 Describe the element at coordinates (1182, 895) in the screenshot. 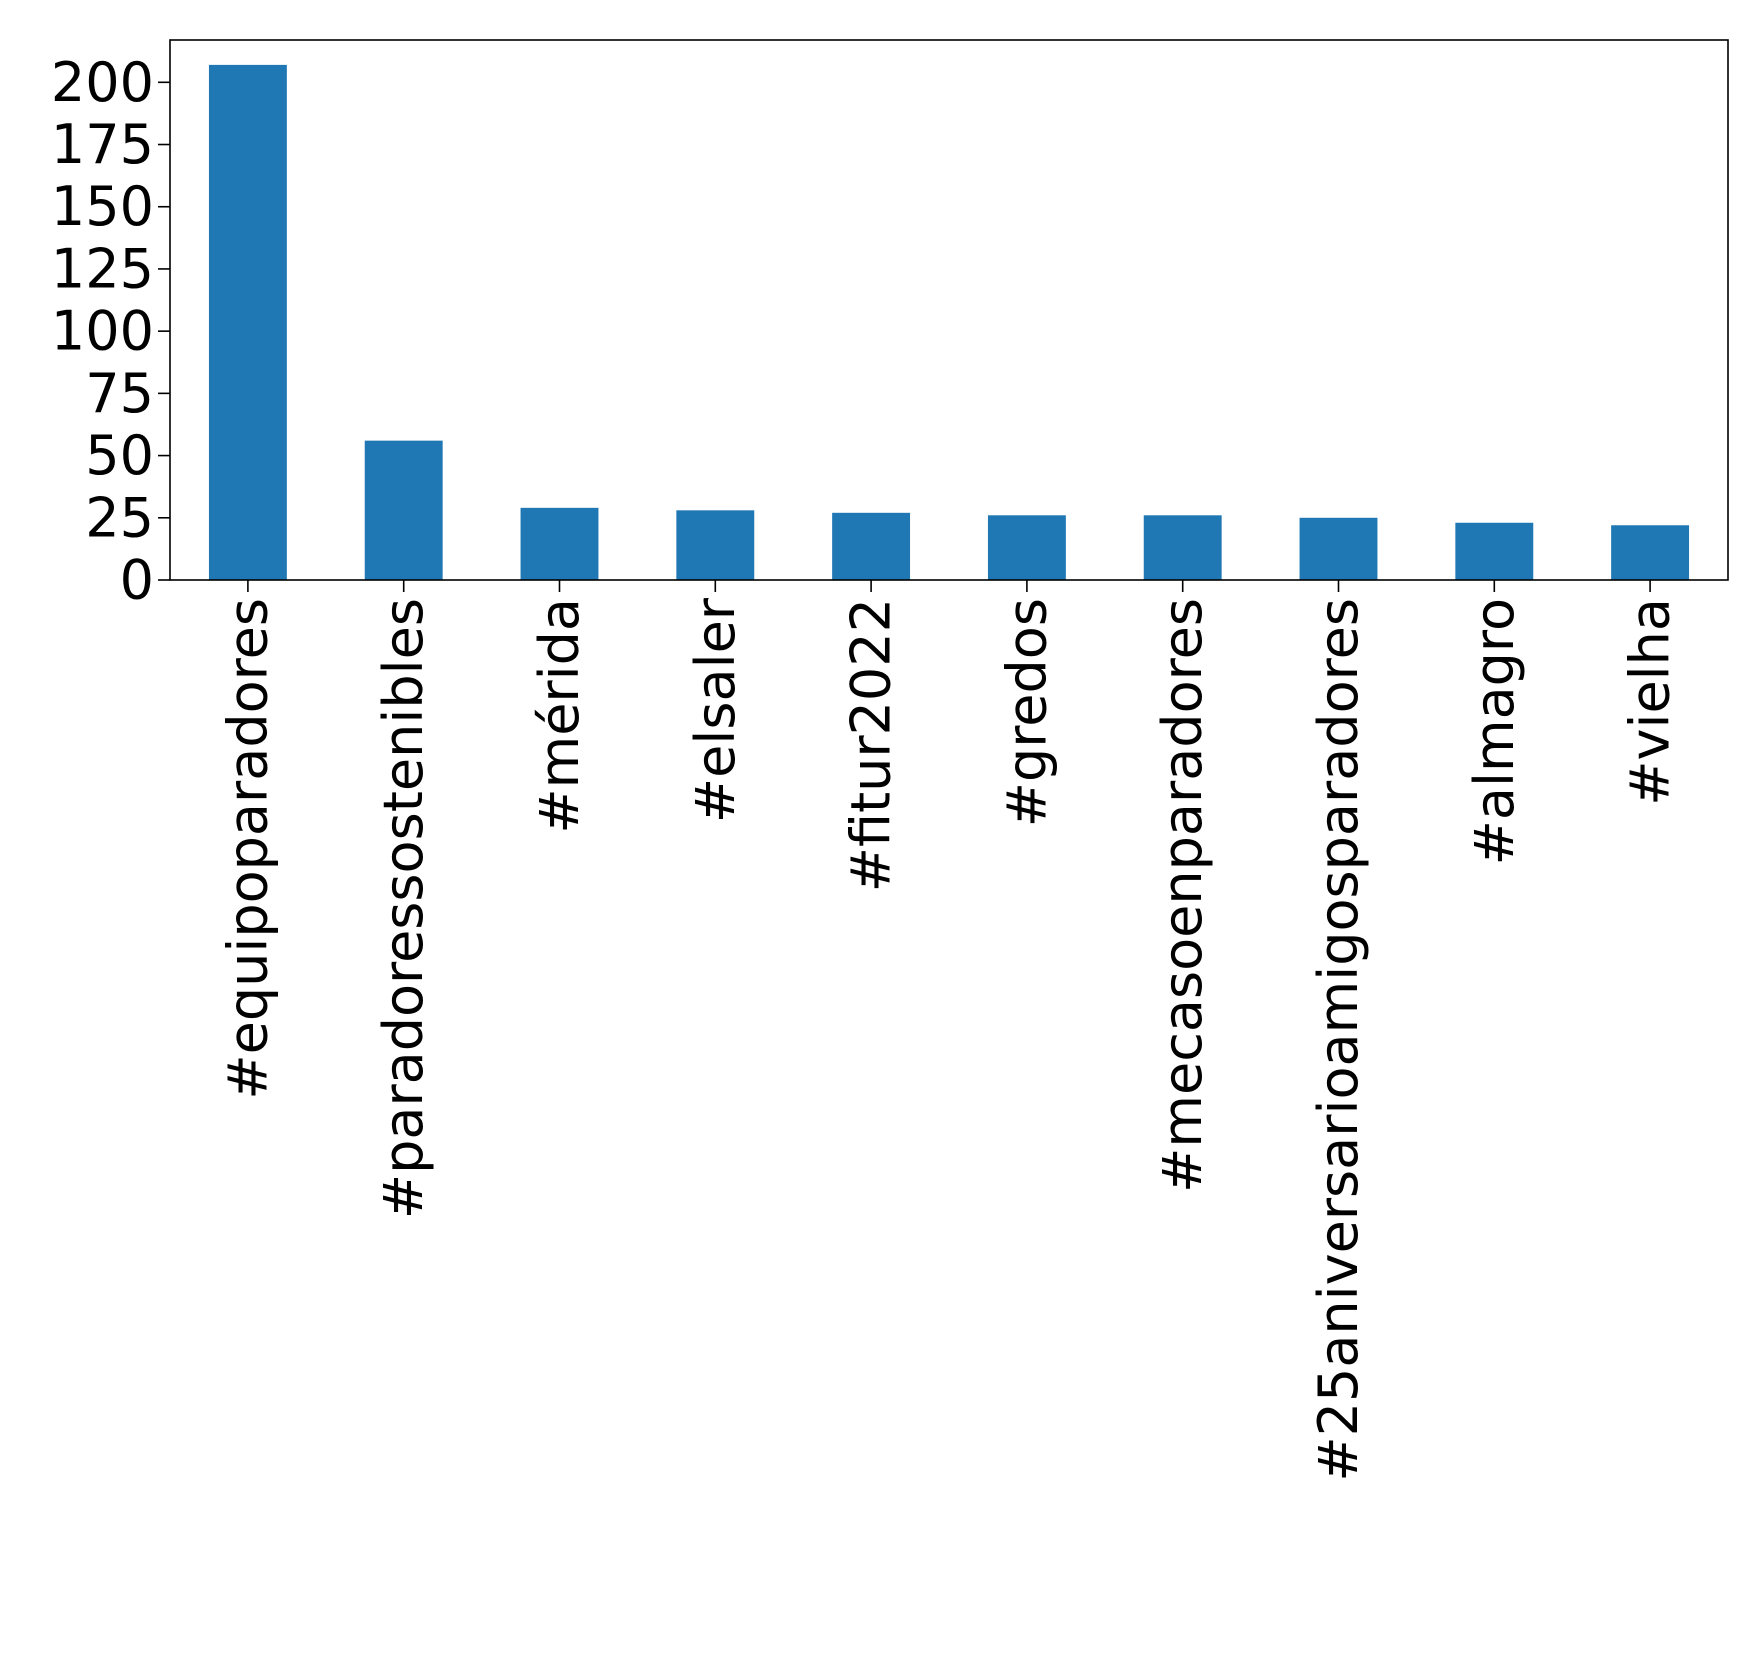

I see `x-tick-label-6: #mecasoenparadores` at that location.